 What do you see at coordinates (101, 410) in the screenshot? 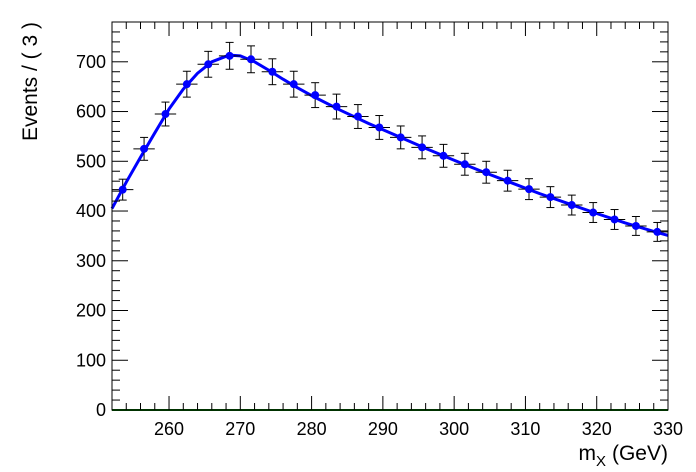
I see `y-tick-label: 0` at bounding box center [101, 410].